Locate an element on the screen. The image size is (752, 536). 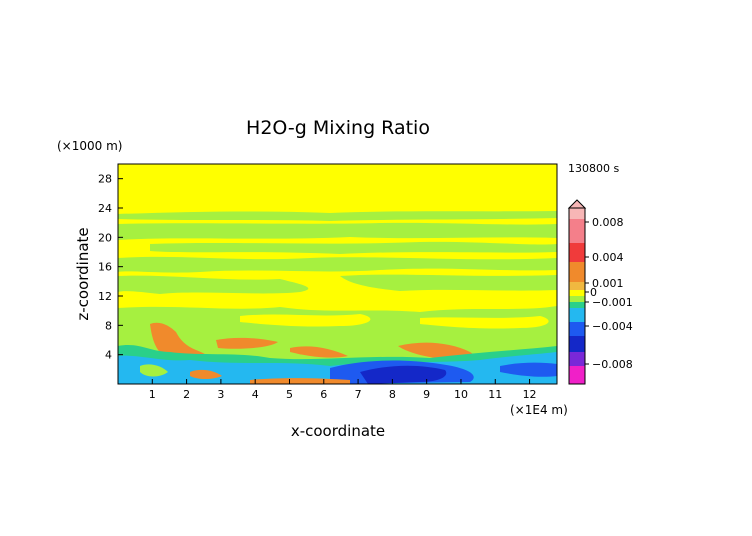
chart-title: H2O-g Mixing Ratio is located at coordinates (338, 128).